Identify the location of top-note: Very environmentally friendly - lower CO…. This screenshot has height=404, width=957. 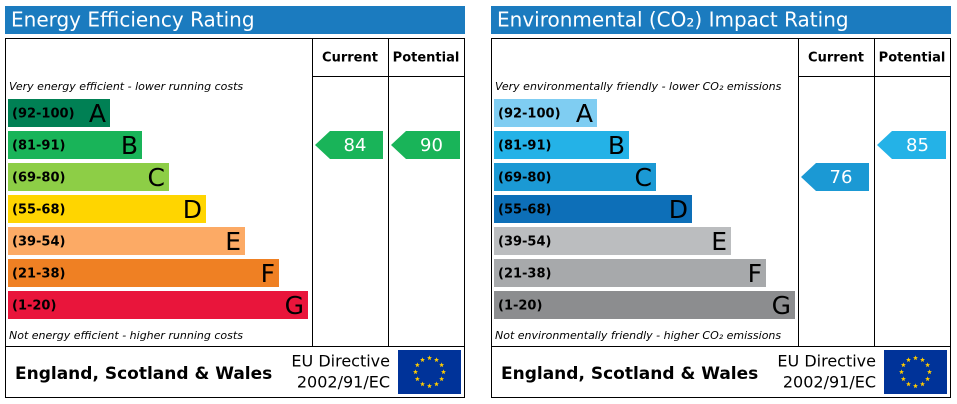
(638, 86).